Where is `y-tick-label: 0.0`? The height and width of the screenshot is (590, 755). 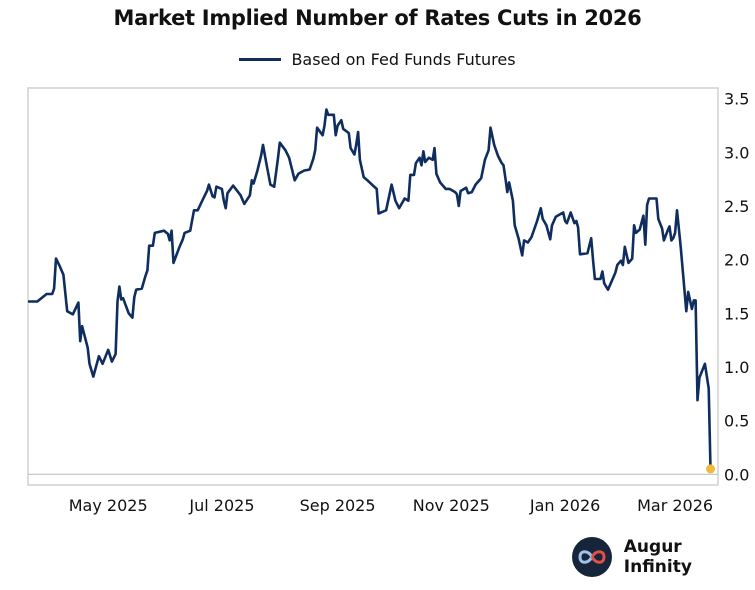
y-tick-label: 0.0 is located at coordinates (736, 474).